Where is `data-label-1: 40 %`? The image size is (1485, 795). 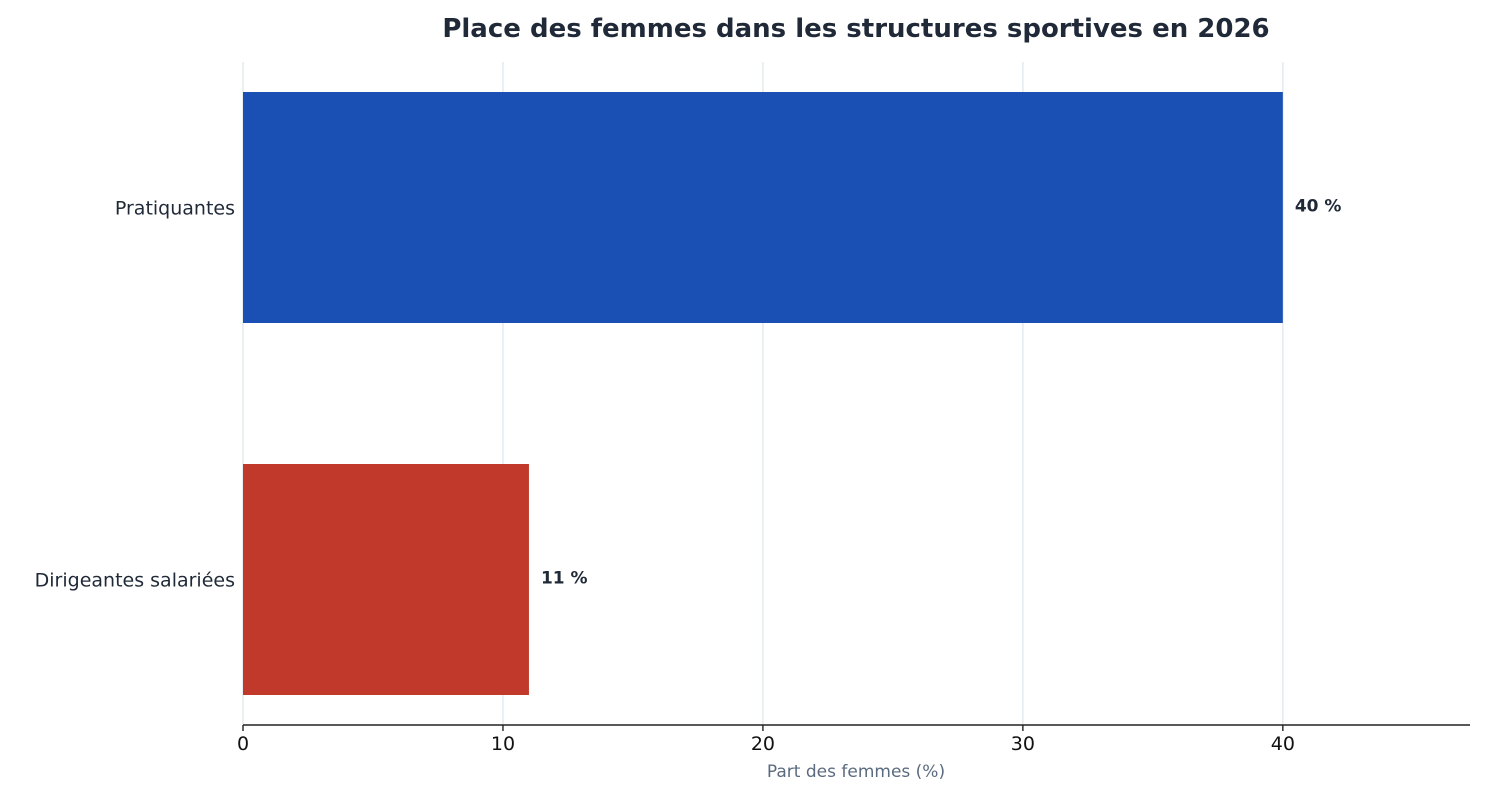
data-label-1: 40 % is located at coordinates (1318, 207).